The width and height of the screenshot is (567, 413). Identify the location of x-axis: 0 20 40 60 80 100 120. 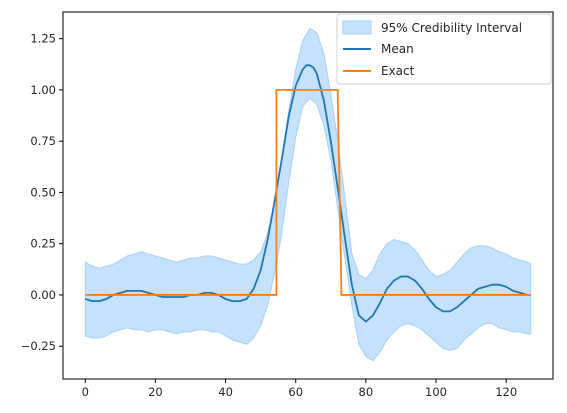
(299, 389).